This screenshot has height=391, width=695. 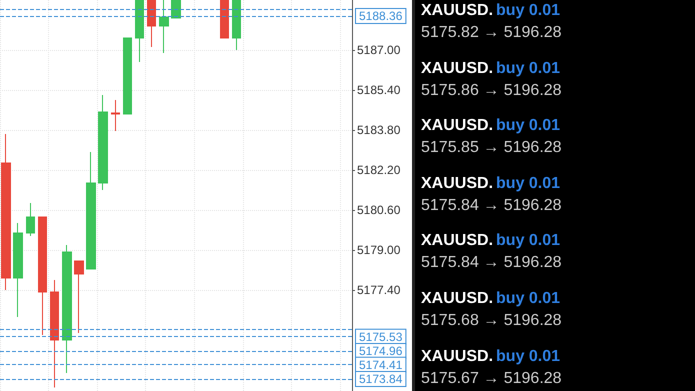 I want to click on ref-line-label: 5174.96, so click(x=381, y=351).